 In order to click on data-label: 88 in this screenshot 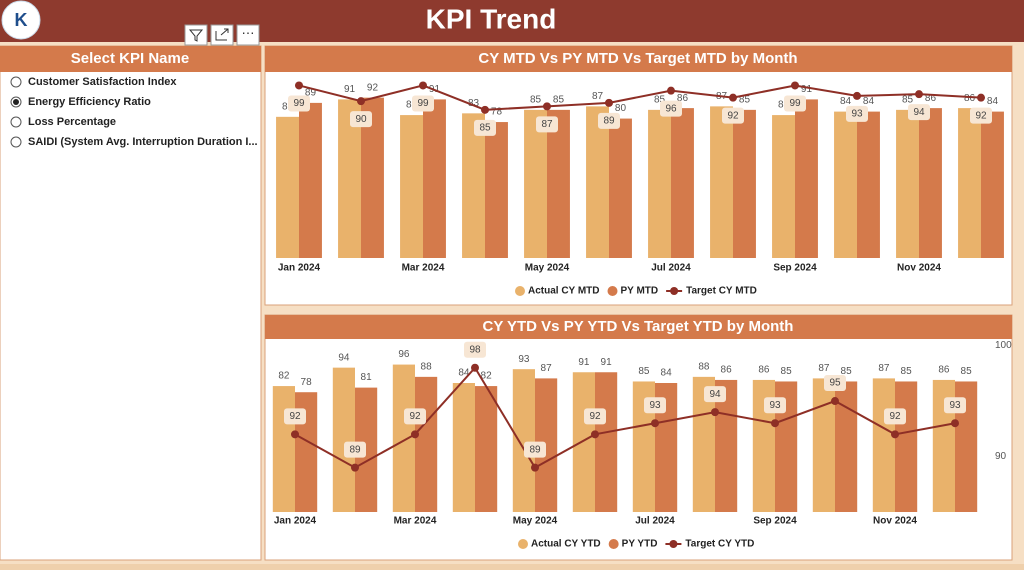, I will do `click(427, 366)`.